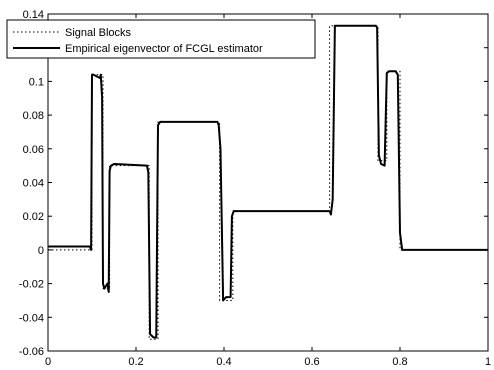 The width and height of the screenshot is (494, 370). I want to click on y-tick-label: 0.06, so click(33, 150).